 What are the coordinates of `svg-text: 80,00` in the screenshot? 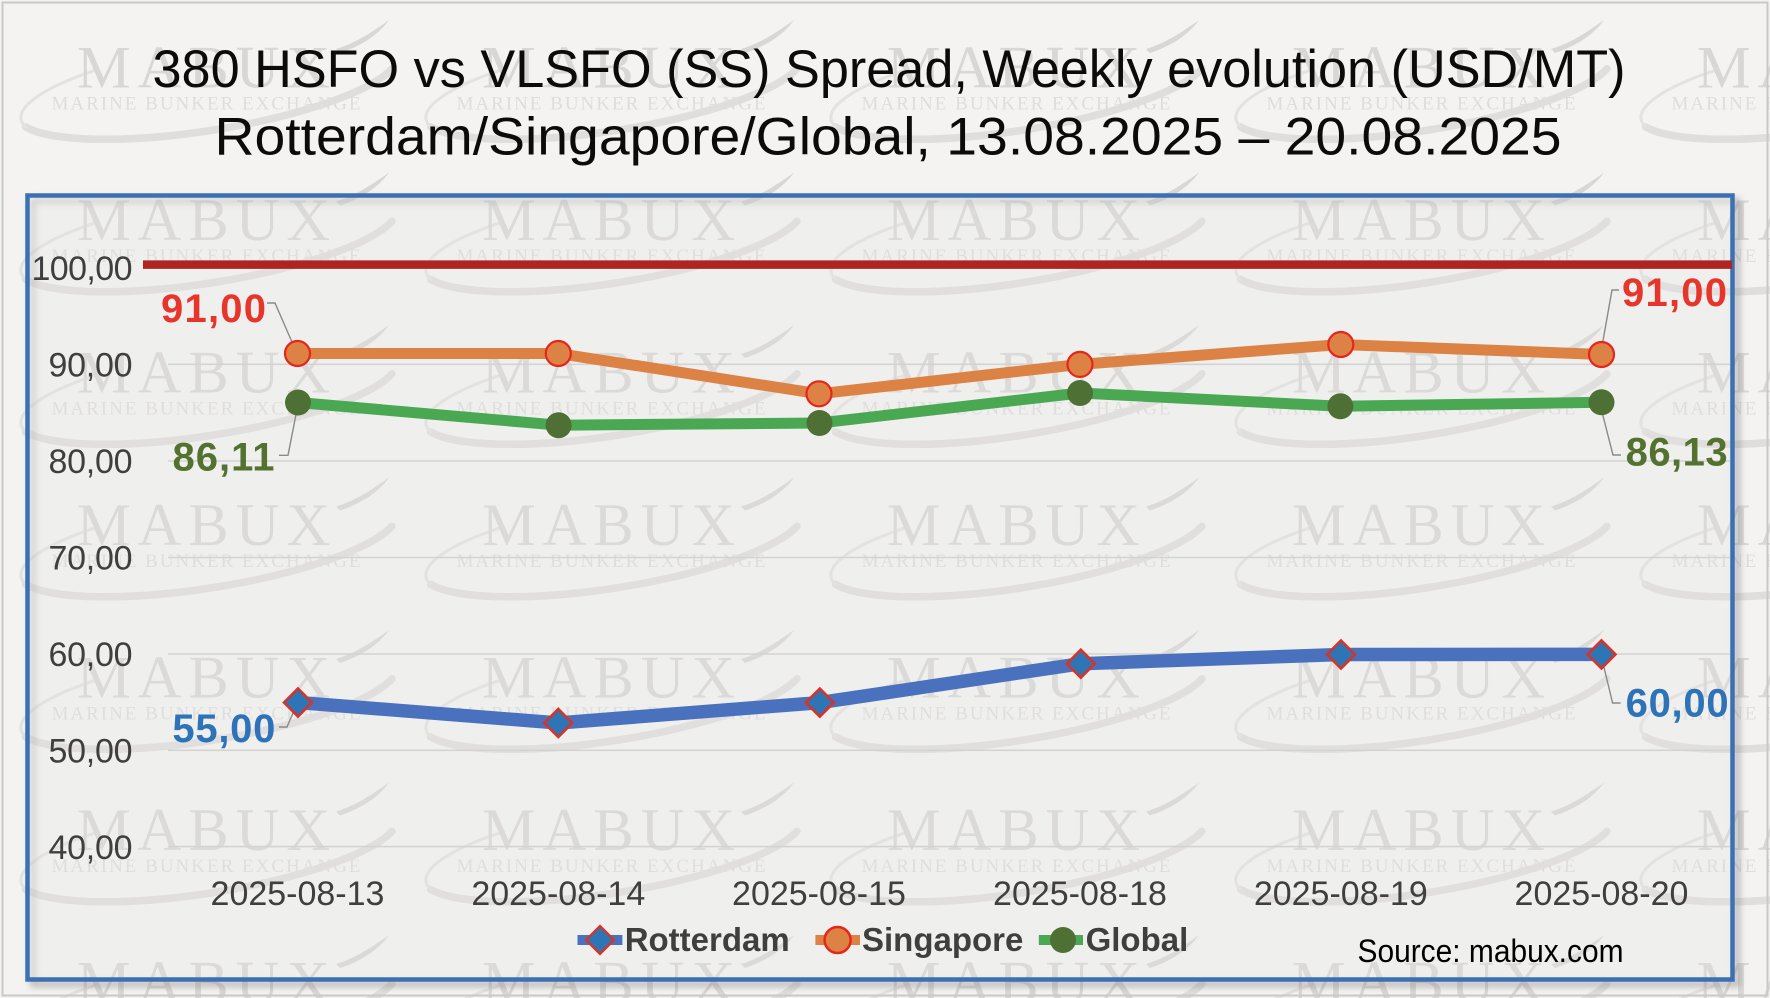 It's located at (91, 462).